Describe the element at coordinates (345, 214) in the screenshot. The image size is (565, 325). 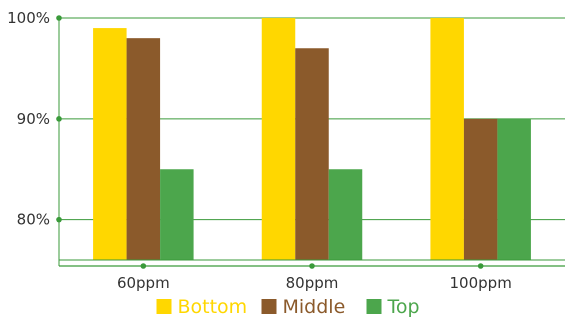
I see `bar-top-80ppm` at that location.